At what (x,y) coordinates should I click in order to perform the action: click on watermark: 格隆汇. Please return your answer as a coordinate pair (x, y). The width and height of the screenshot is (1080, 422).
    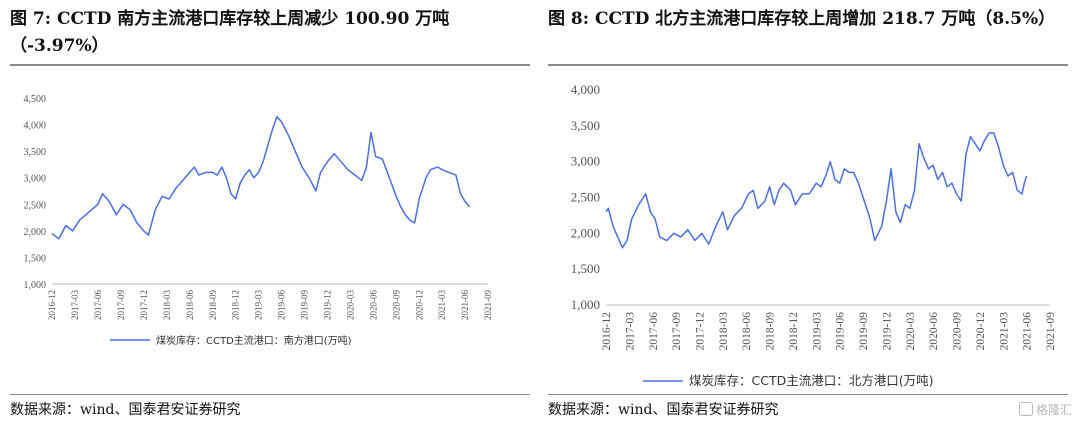
    Looking at the image, I should click on (1045, 409).